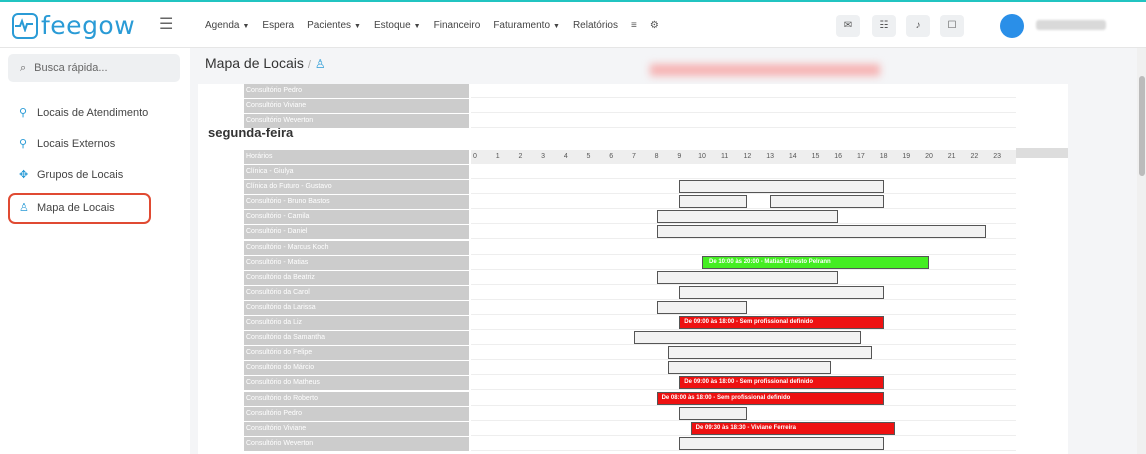 This screenshot has height=454, width=1146. Describe the element at coordinates (848, 26) in the screenshot. I see `inbox-icon: ✉` at that location.